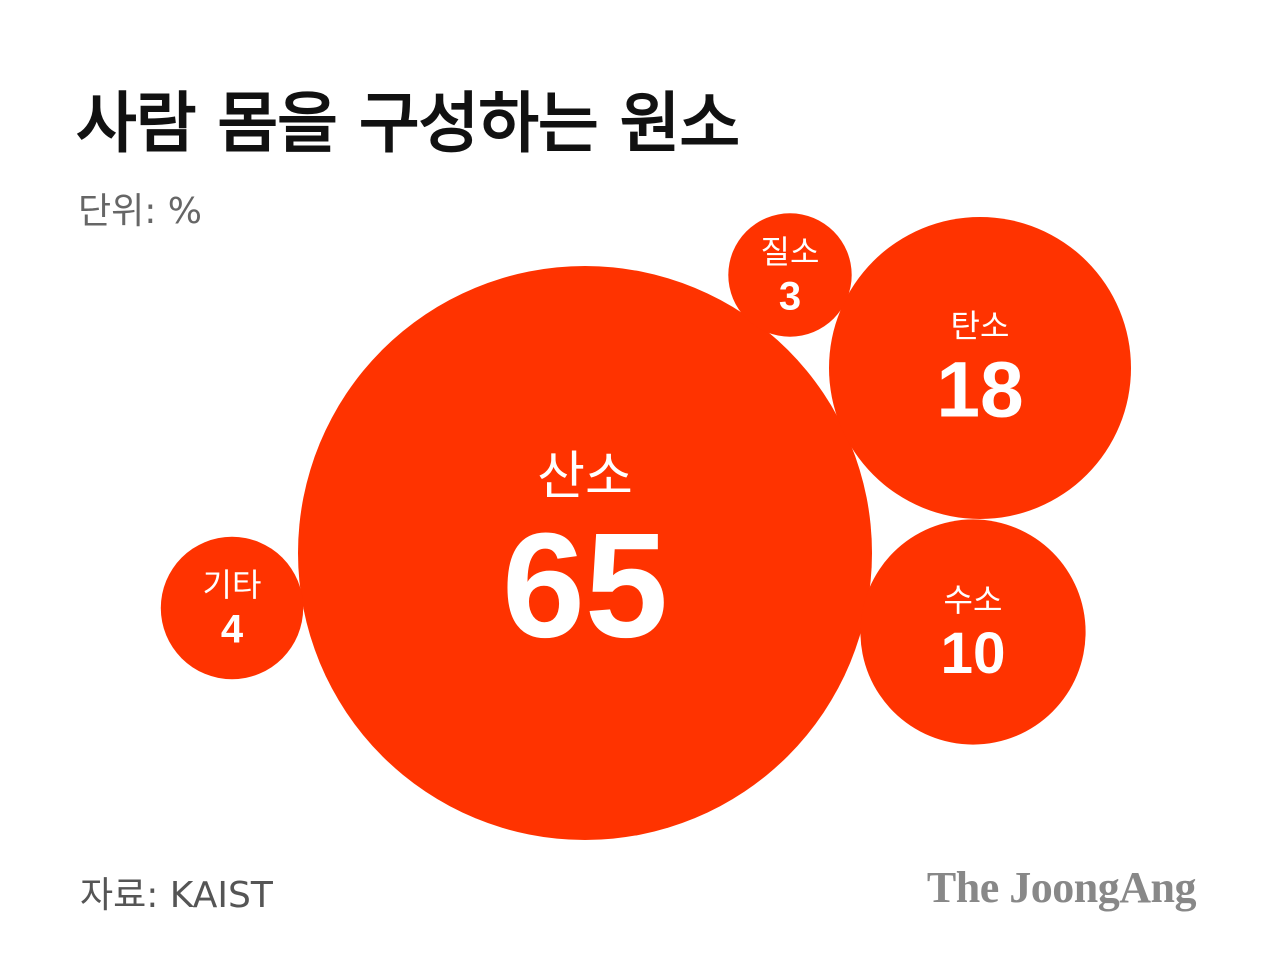 The image size is (1280, 968). I want to click on bubble-value-oxygen: 65, so click(585, 585).